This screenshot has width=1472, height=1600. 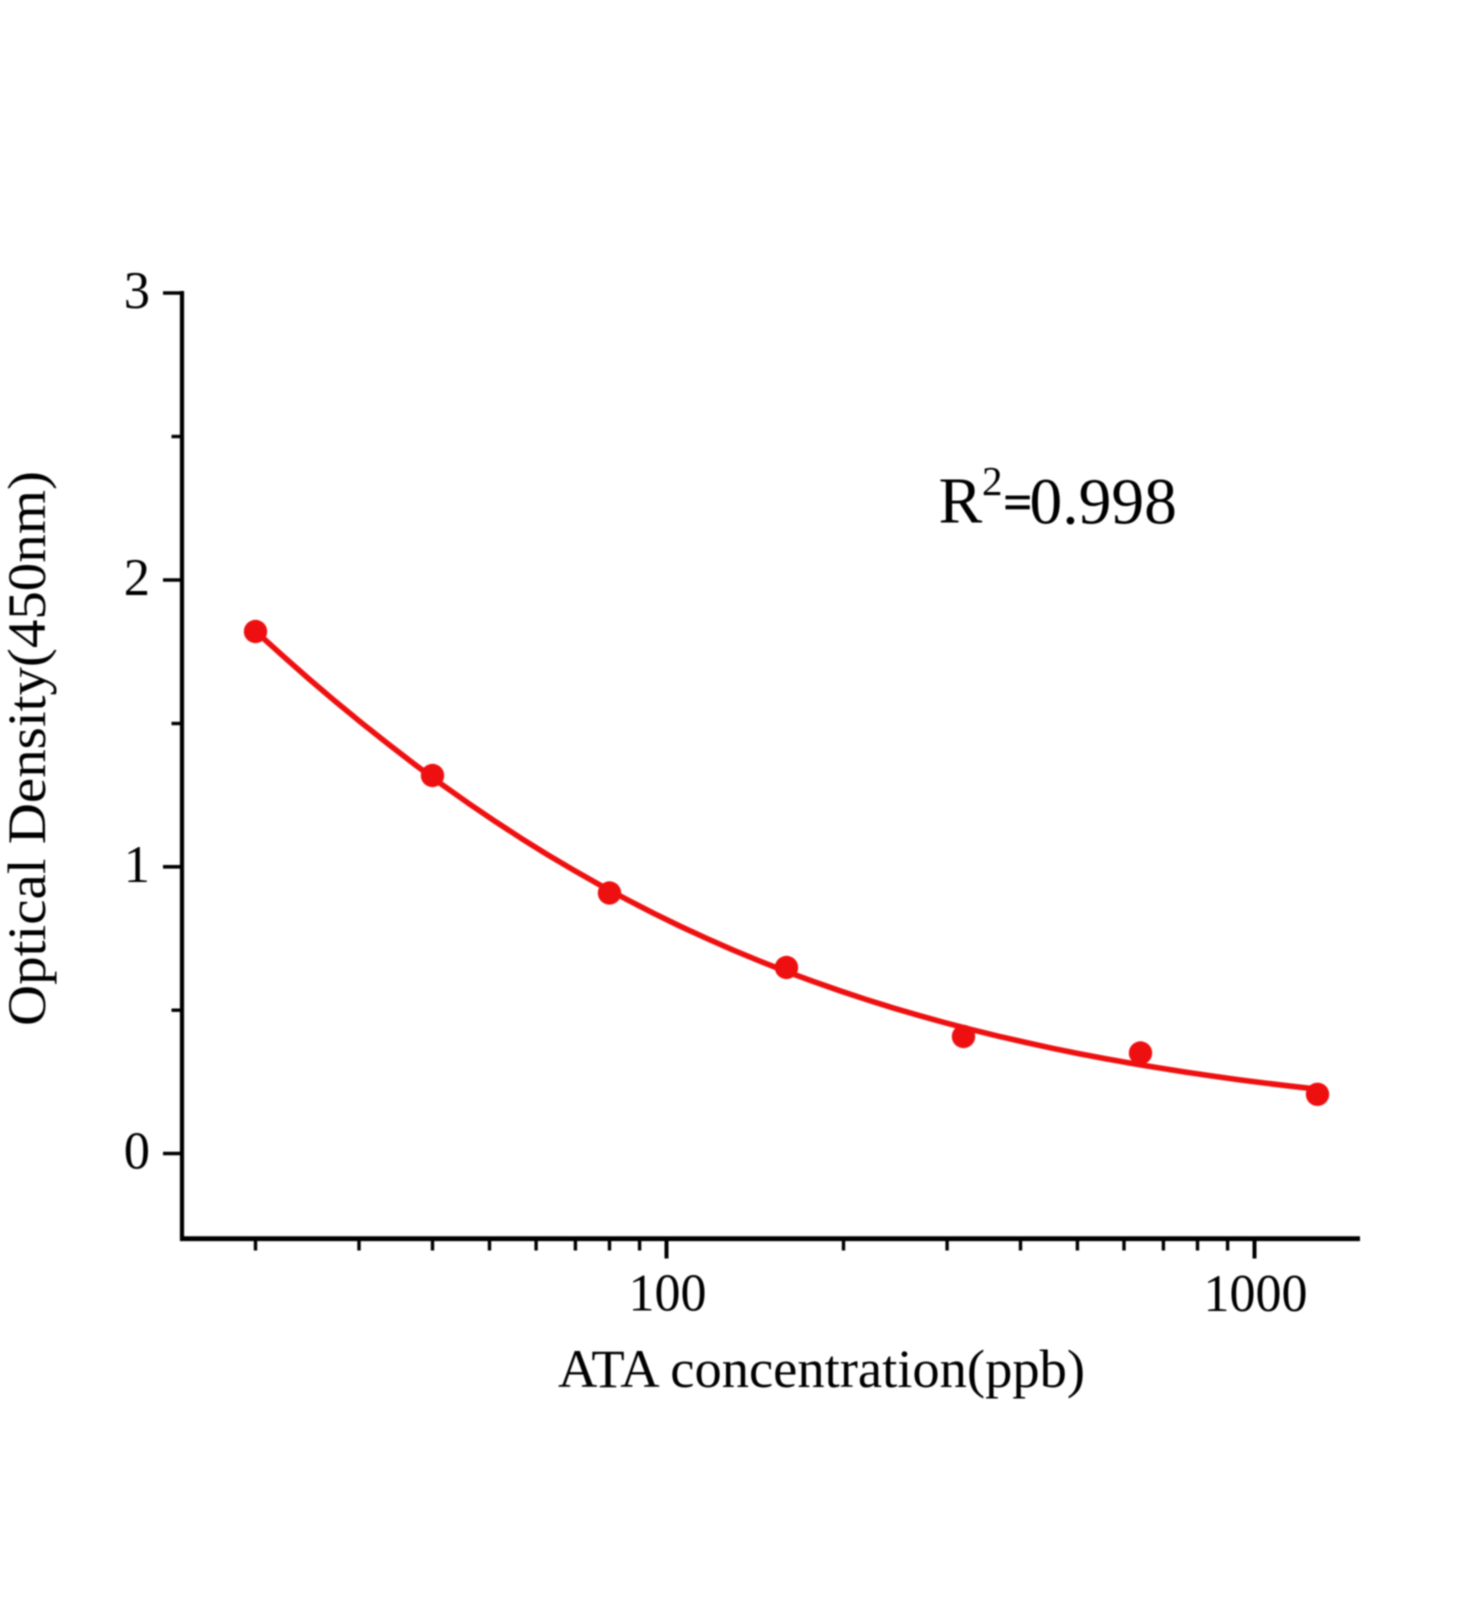 I want to click on svg-text: 0, so click(x=137, y=1152).